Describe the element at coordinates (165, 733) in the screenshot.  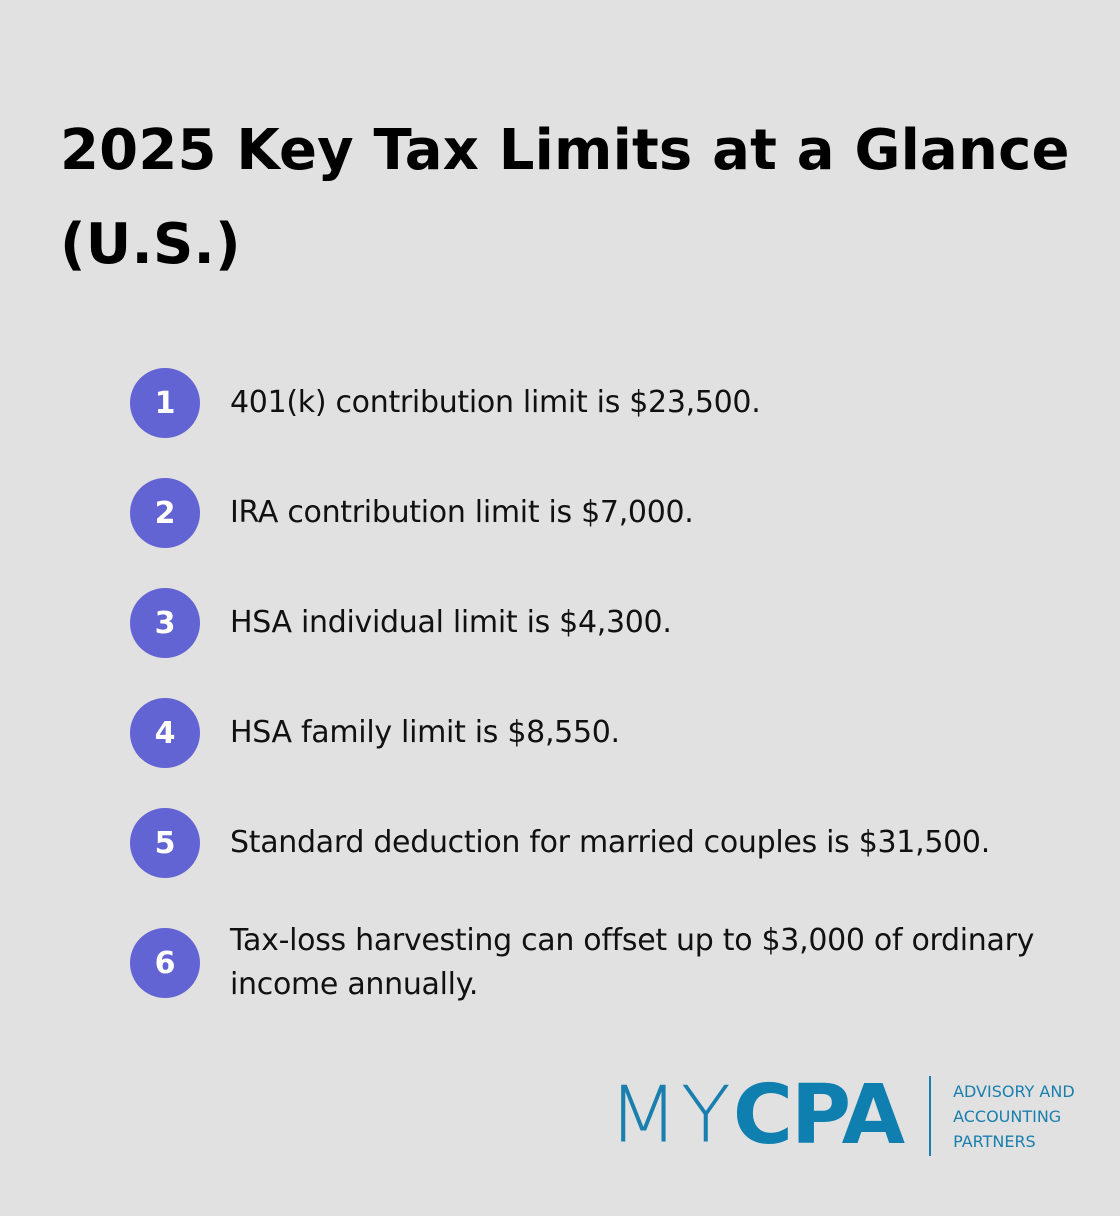
I see `number-badge: 4` at that location.